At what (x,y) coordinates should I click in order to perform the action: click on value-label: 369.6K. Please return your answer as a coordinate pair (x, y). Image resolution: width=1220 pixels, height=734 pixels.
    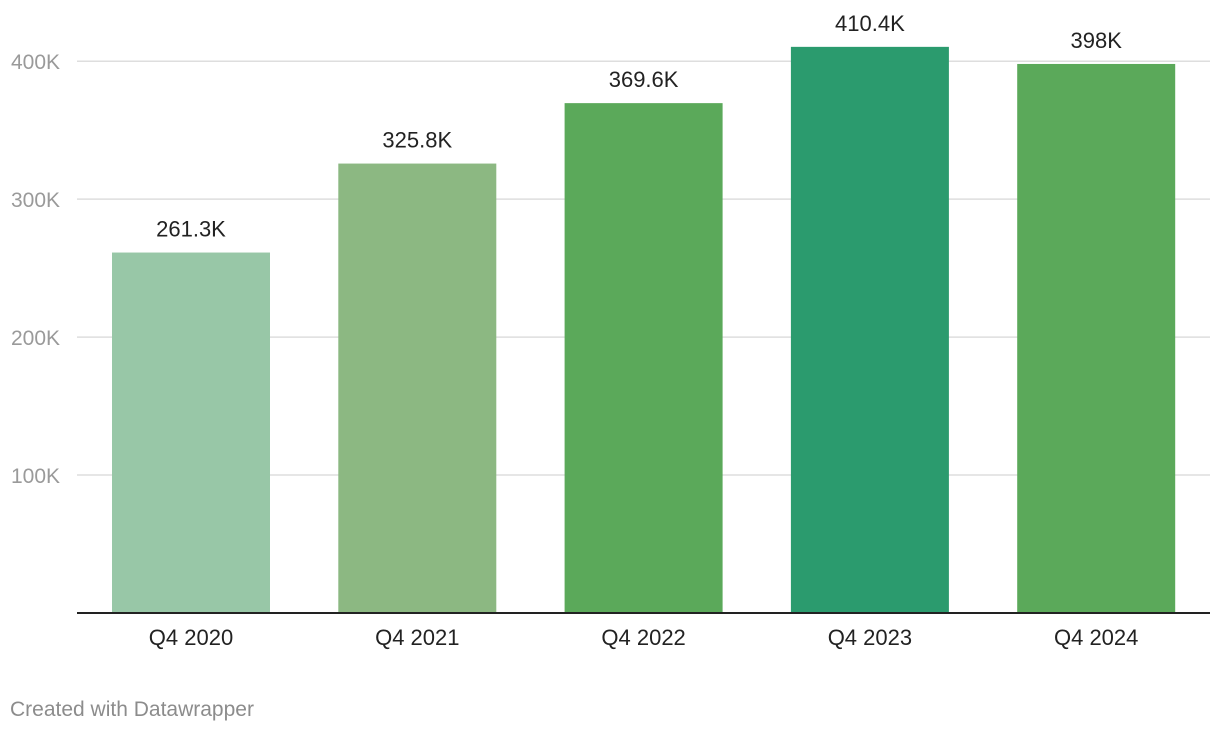
    Looking at the image, I should click on (644, 79).